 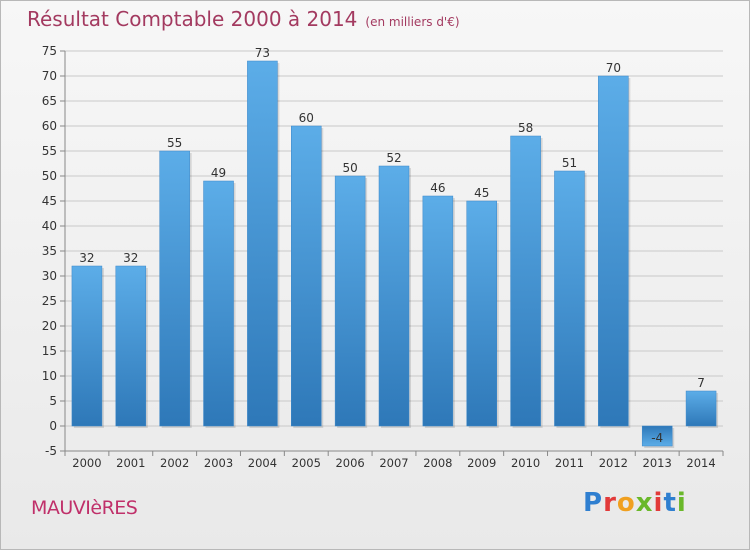 I want to click on chart-subtitle: (en milliers d'€), so click(x=412, y=22).